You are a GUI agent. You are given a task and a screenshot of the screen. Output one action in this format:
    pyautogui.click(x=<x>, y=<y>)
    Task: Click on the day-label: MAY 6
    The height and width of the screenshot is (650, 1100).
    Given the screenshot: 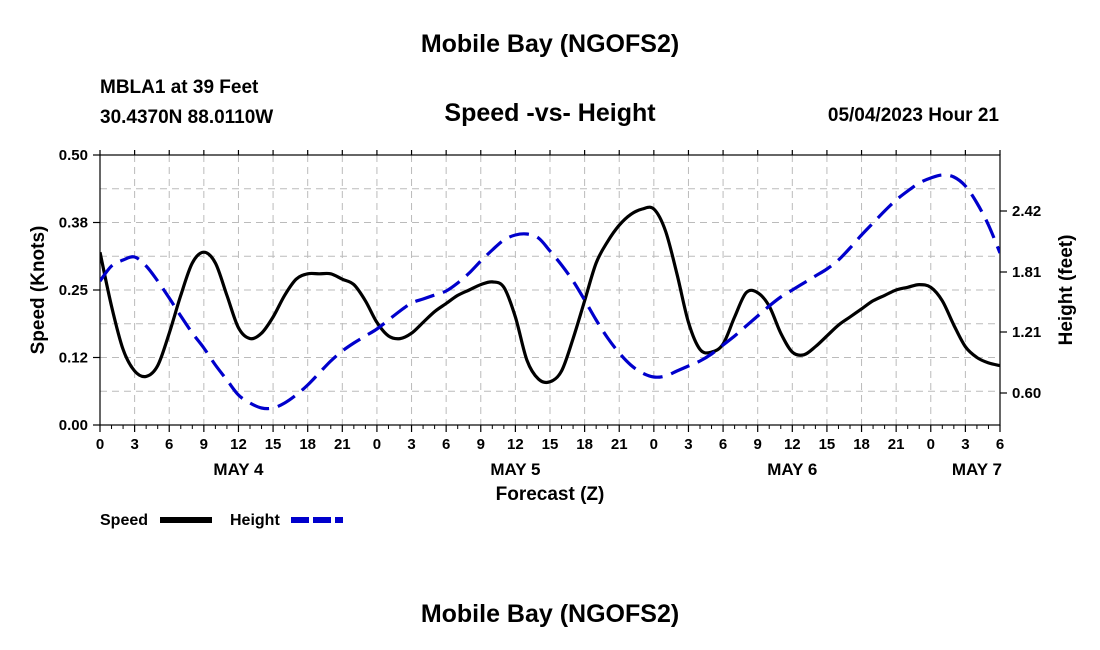 What is the action you would take?
    pyautogui.click(x=792, y=469)
    